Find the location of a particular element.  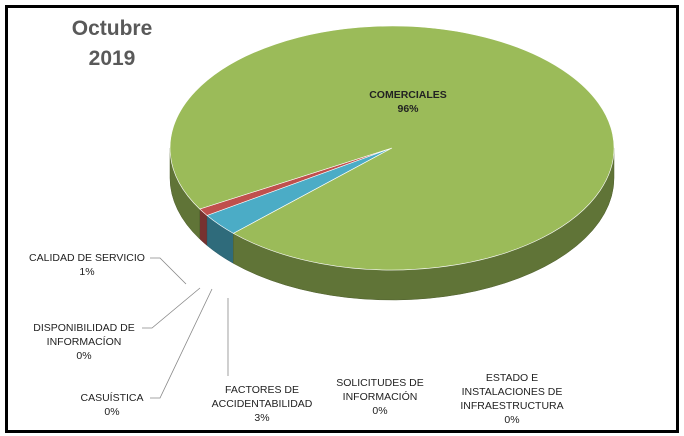

data-label: CALIDAD DE SERVICIO 1% is located at coordinates (87, 265).